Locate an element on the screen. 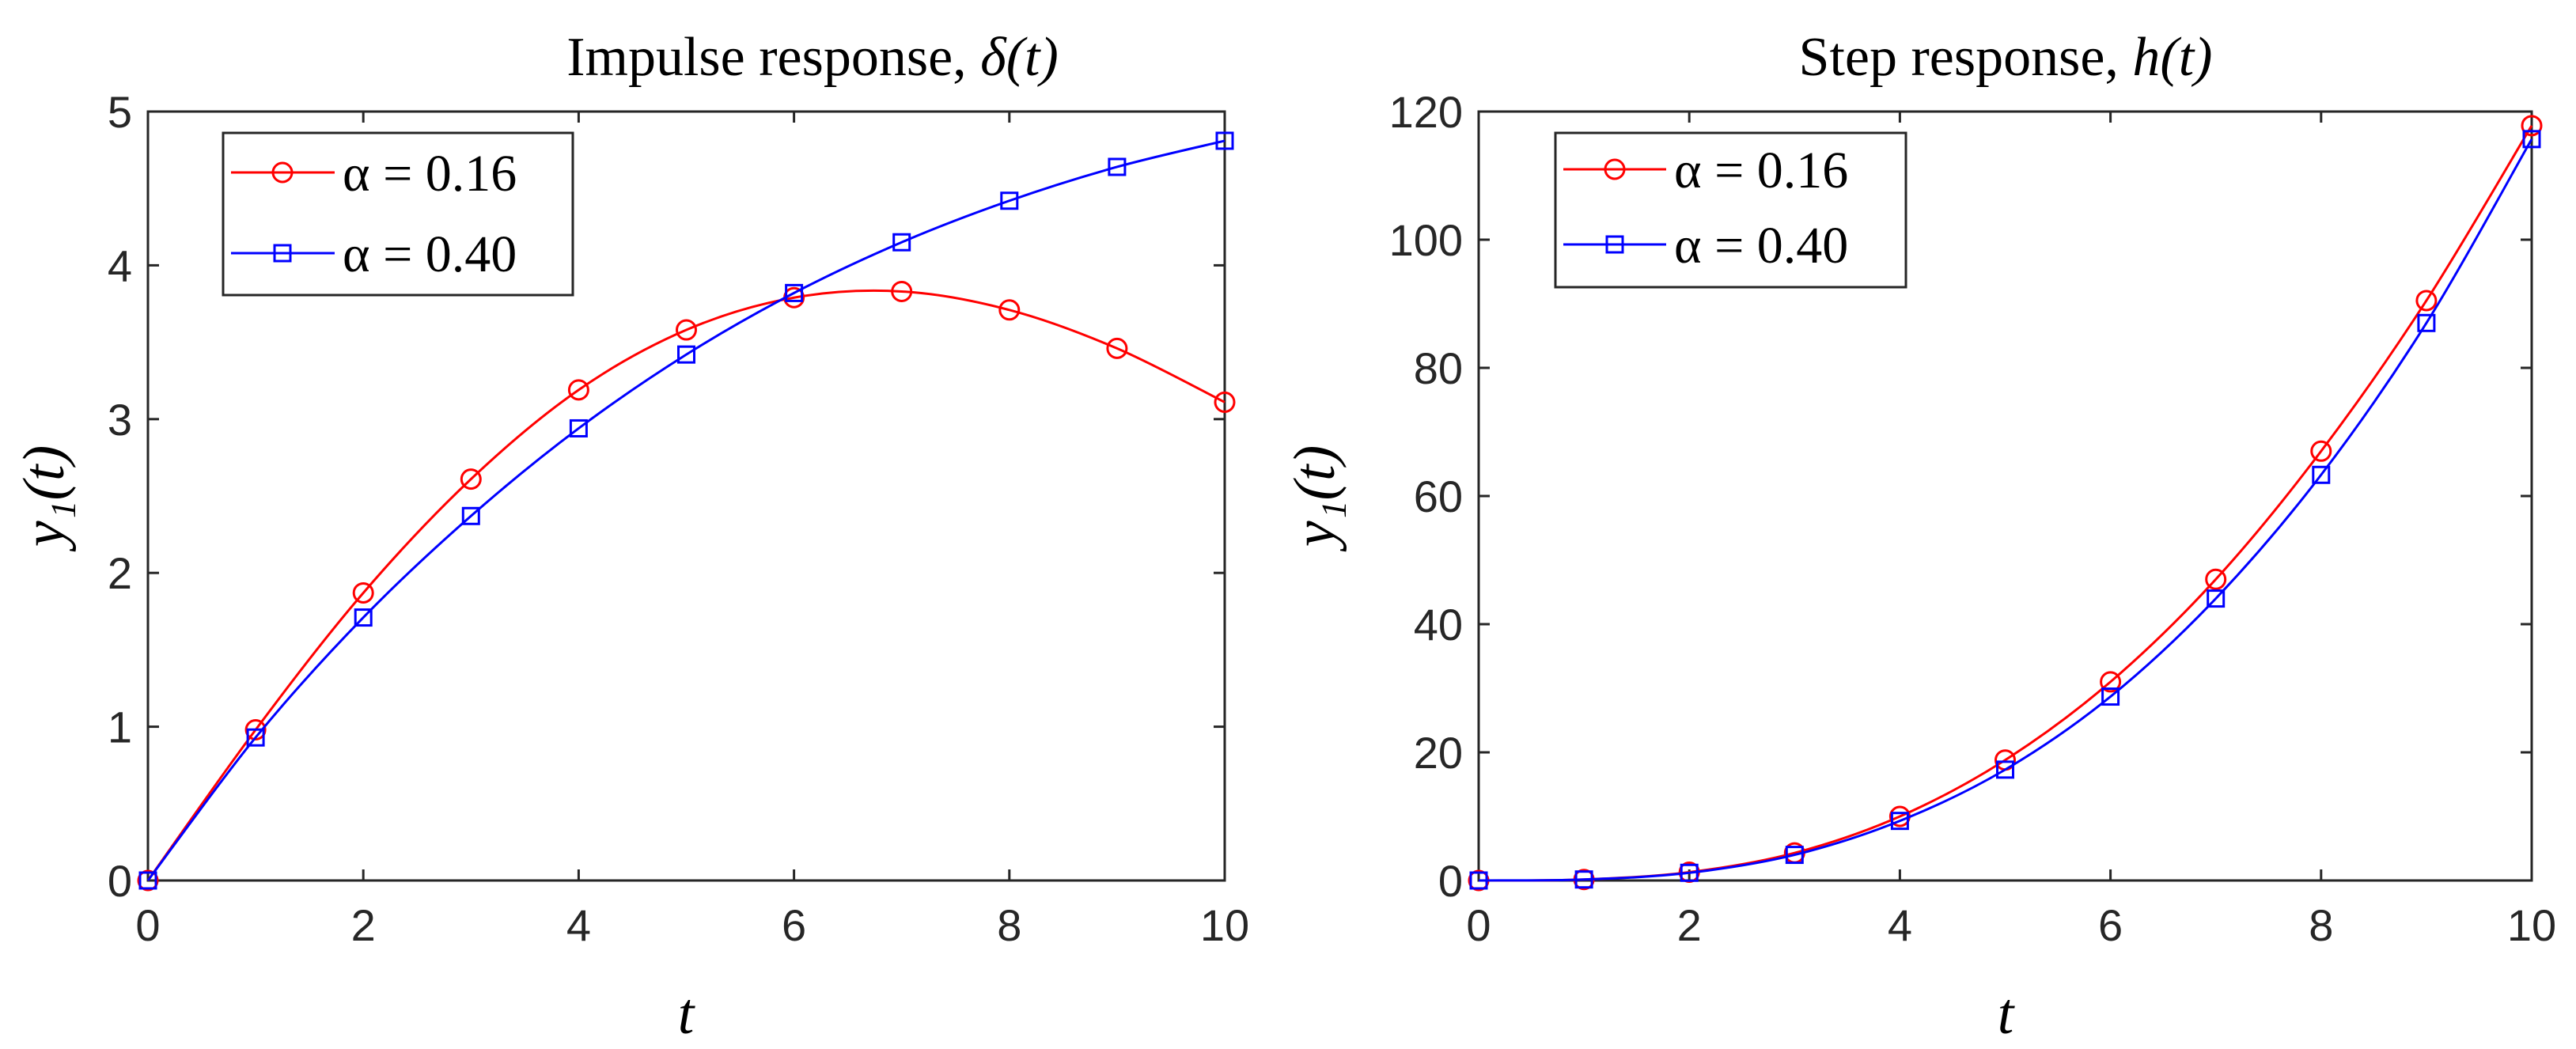 This screenshot has width=2576, height=1049. step-marker-alpha-040-t10 is located at coordinates (2531, 139).